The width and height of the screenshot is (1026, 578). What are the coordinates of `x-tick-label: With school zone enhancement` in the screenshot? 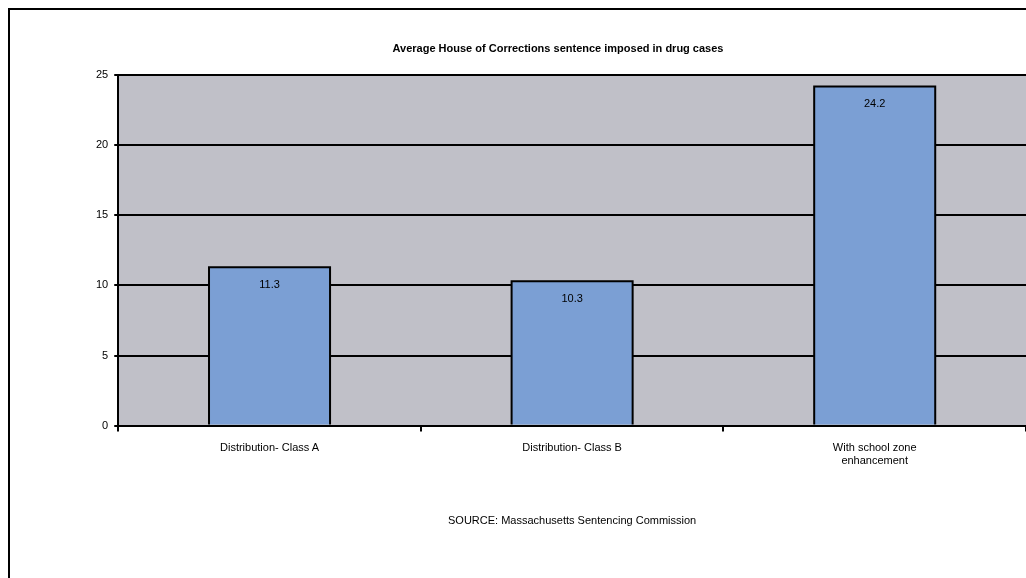 It's located at (874, 454).